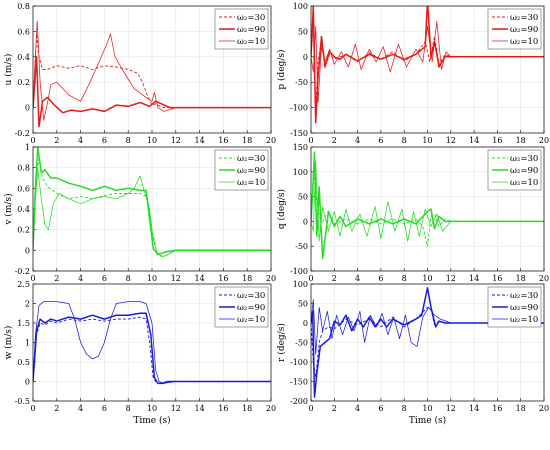 This screenshot has width=550, height=450. Describe the element at coordinates (300, 147) in the screenshot. I see `y-tick-label: 150` at that location.